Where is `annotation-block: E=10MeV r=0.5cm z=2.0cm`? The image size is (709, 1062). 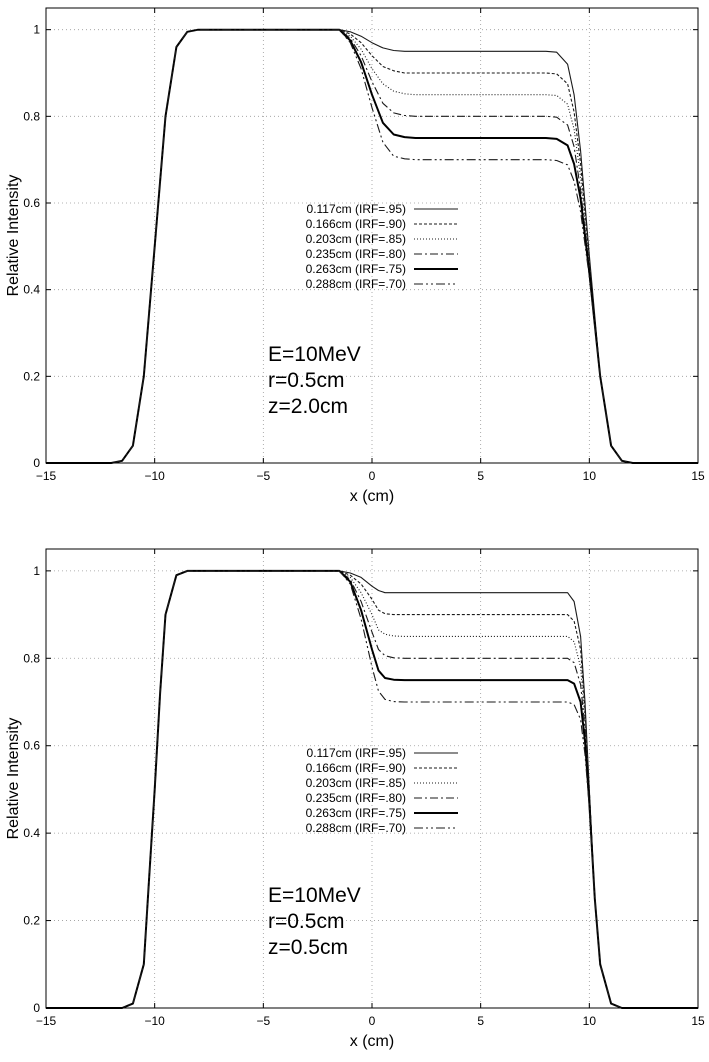
annotation-block: E=10MeV r=0.5cm z=2.0cm is located at coordinates (314, 380).